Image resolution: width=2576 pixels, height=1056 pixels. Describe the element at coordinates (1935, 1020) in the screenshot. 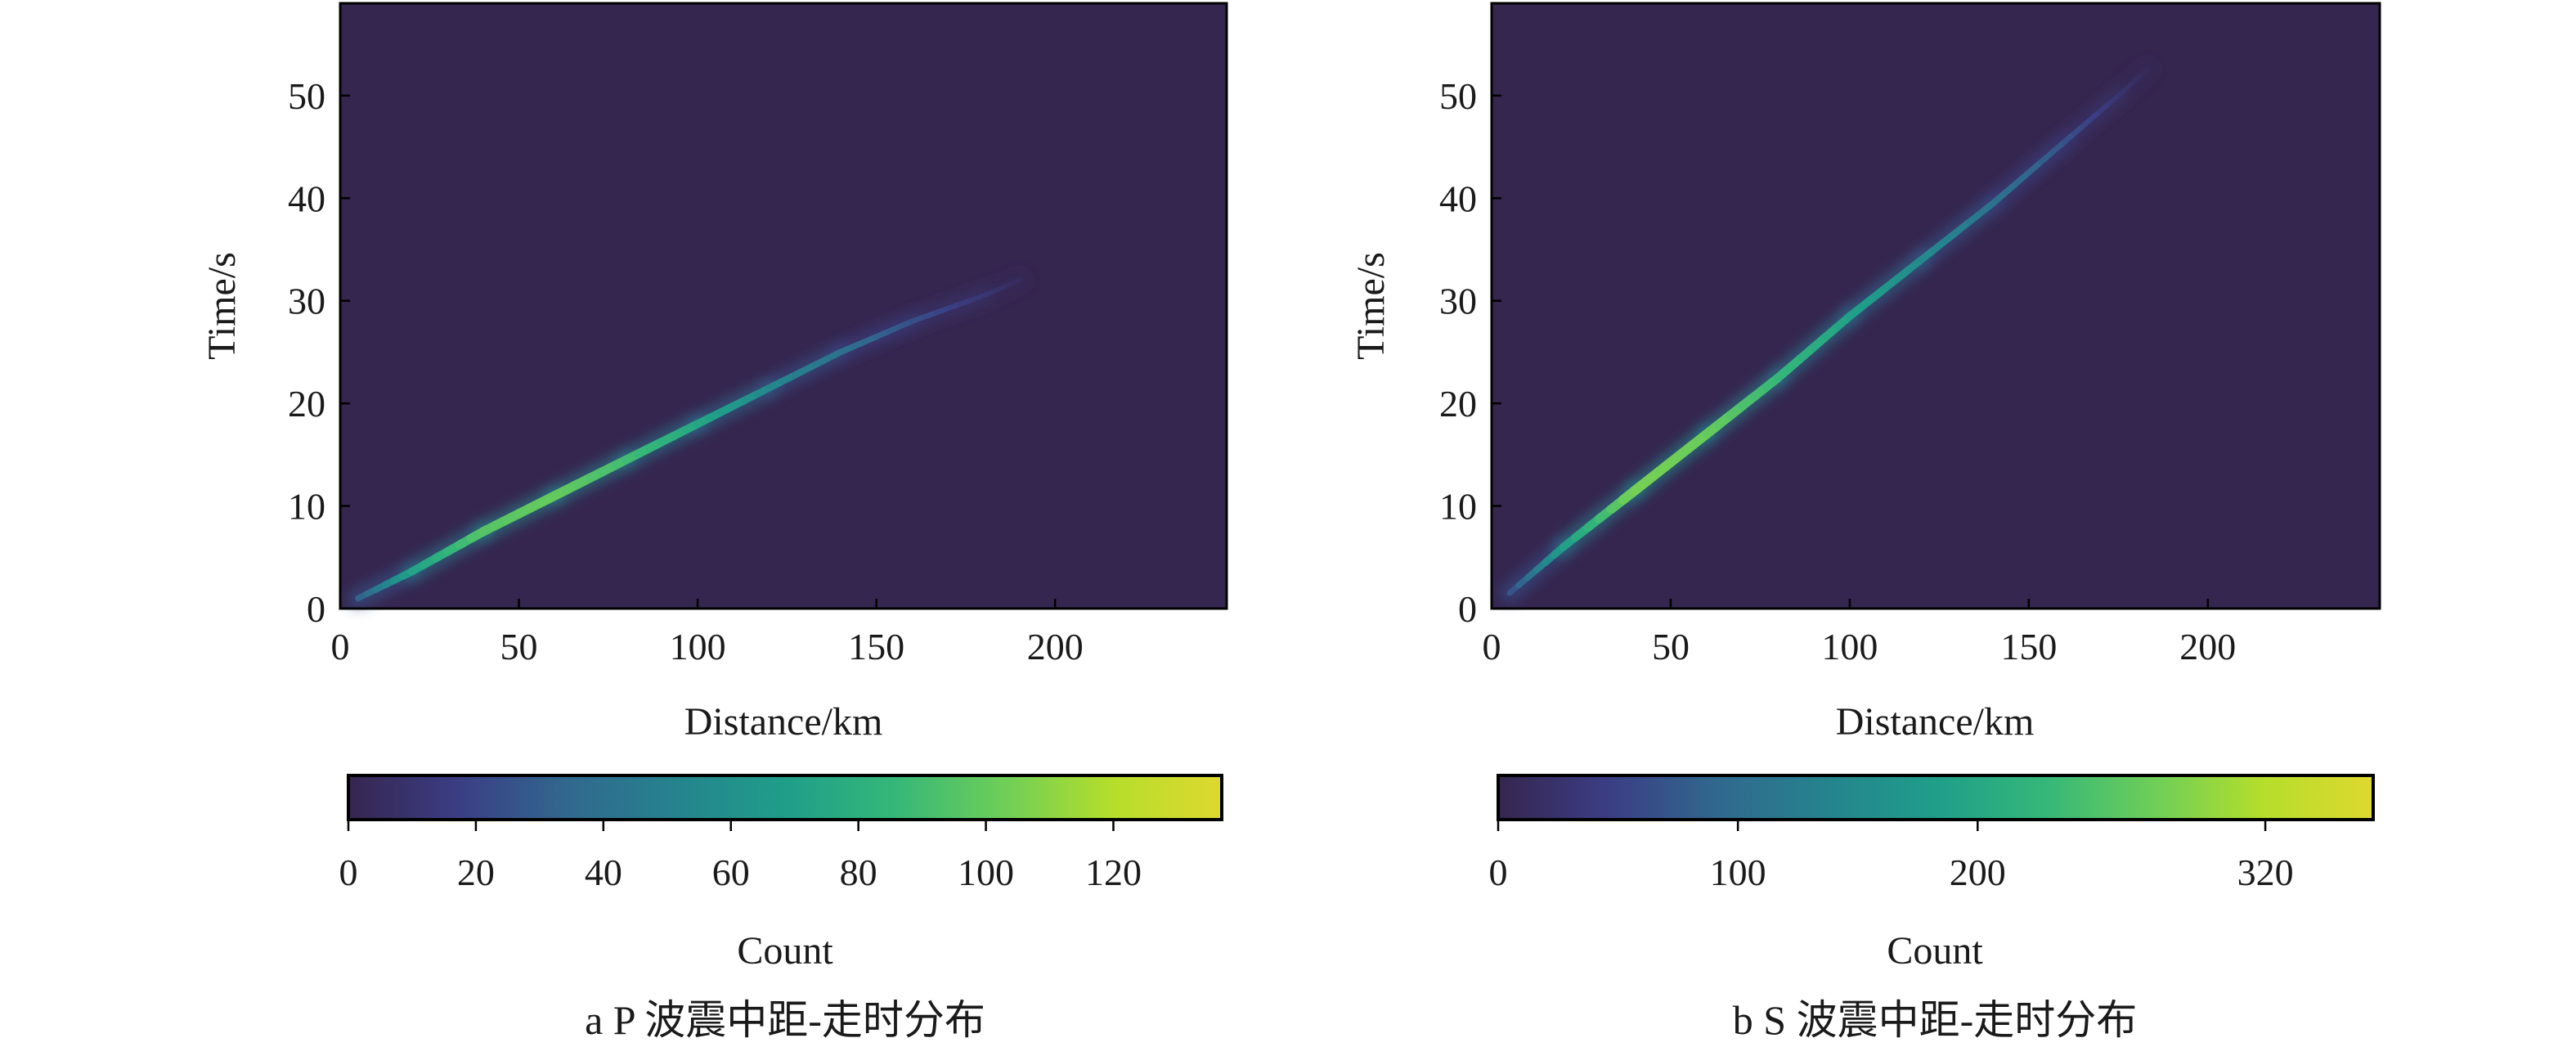

I see `caption-b: b S 波震中距-走时分布` at that location.